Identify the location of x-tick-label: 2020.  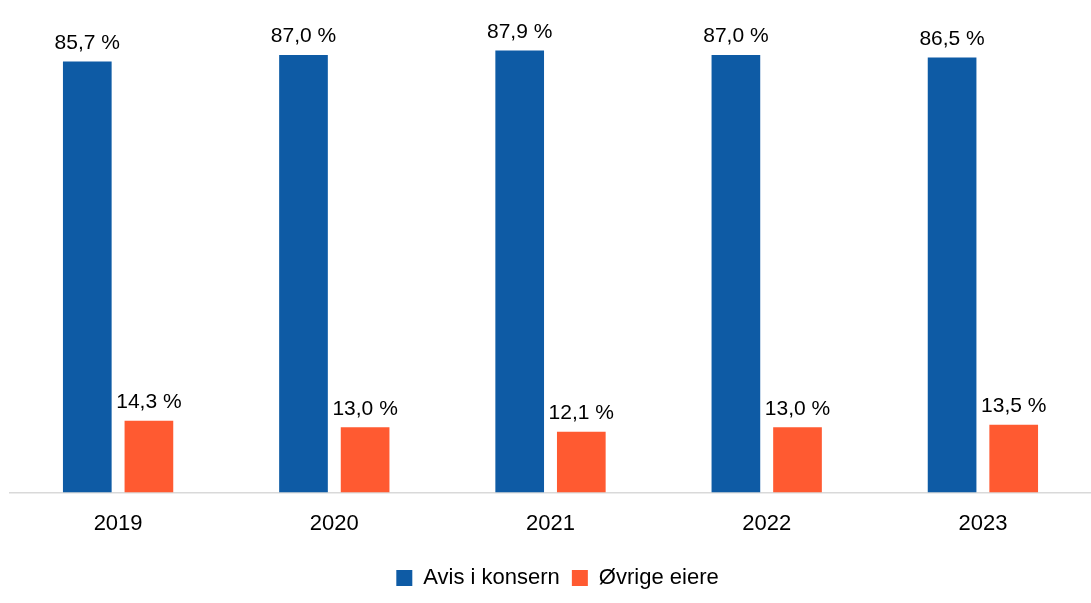
(334, 522).